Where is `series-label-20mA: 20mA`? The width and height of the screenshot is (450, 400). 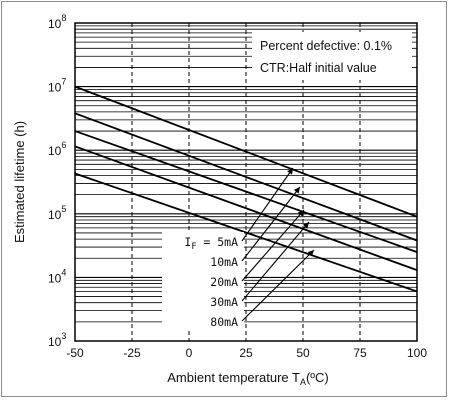 series-label-20mA: 20mA is located at coordinates (224, 282).